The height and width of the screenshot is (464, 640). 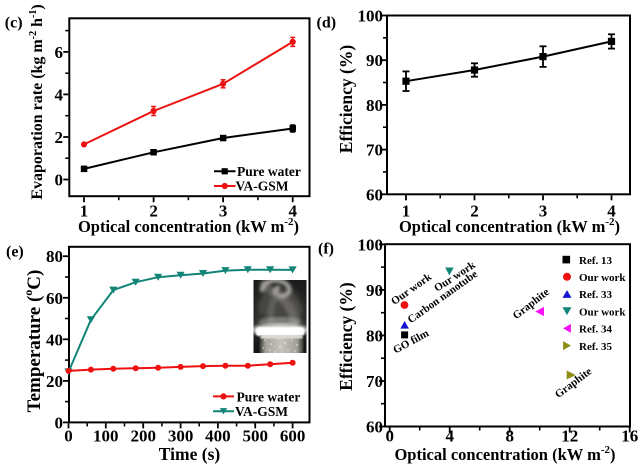 What do you see at coordinates (326, 249) in the screenshot?
I see `svg-text: (f)` at bounding box center [326, 249].